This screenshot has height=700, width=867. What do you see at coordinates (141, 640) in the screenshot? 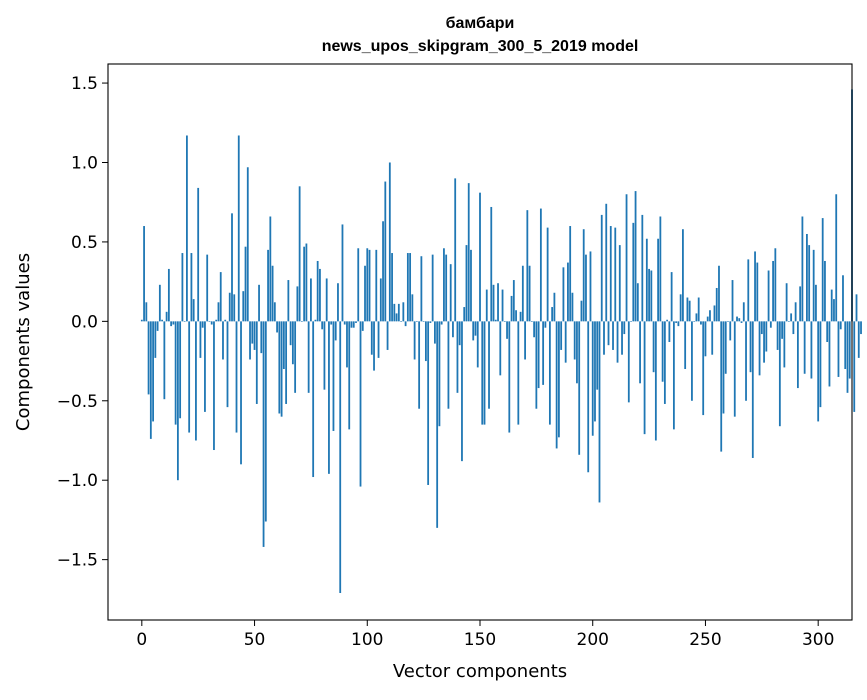
I see `x-tick-label: 0` at bounding box center [141, 640].